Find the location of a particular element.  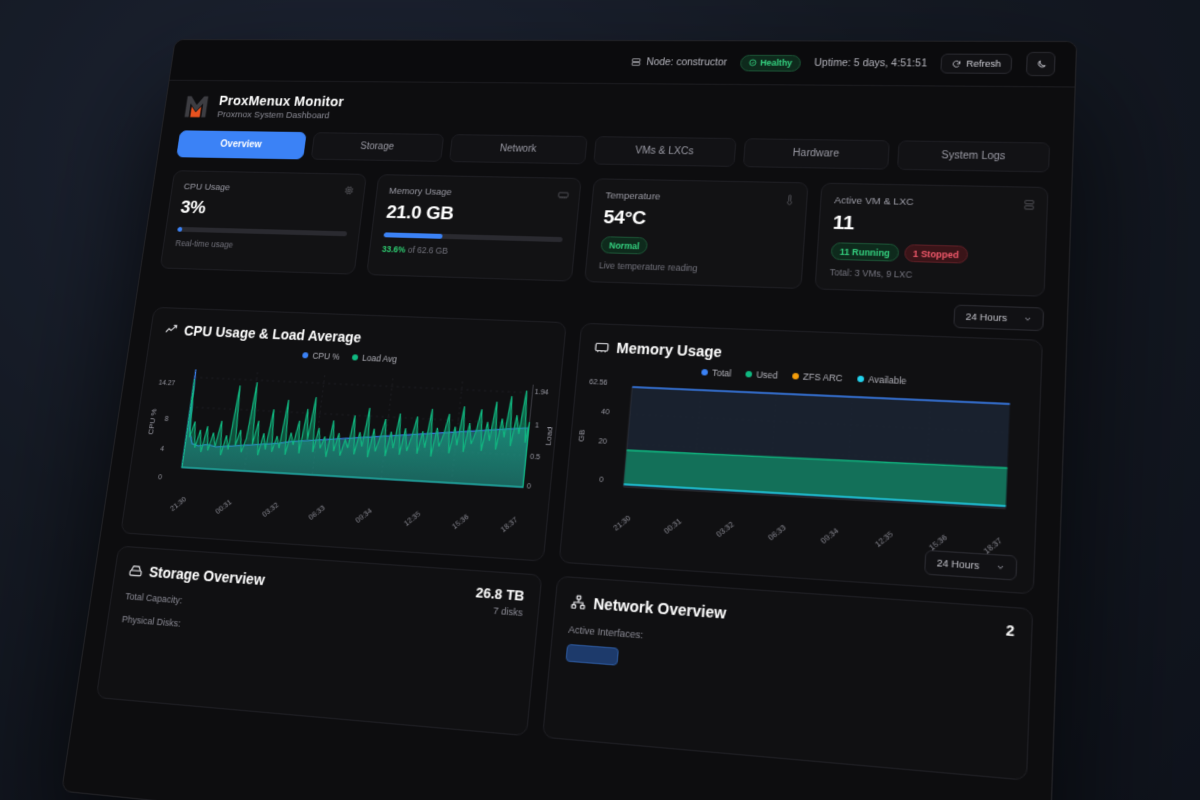

legend-item-available: Available is located at coordinates (881, 380).